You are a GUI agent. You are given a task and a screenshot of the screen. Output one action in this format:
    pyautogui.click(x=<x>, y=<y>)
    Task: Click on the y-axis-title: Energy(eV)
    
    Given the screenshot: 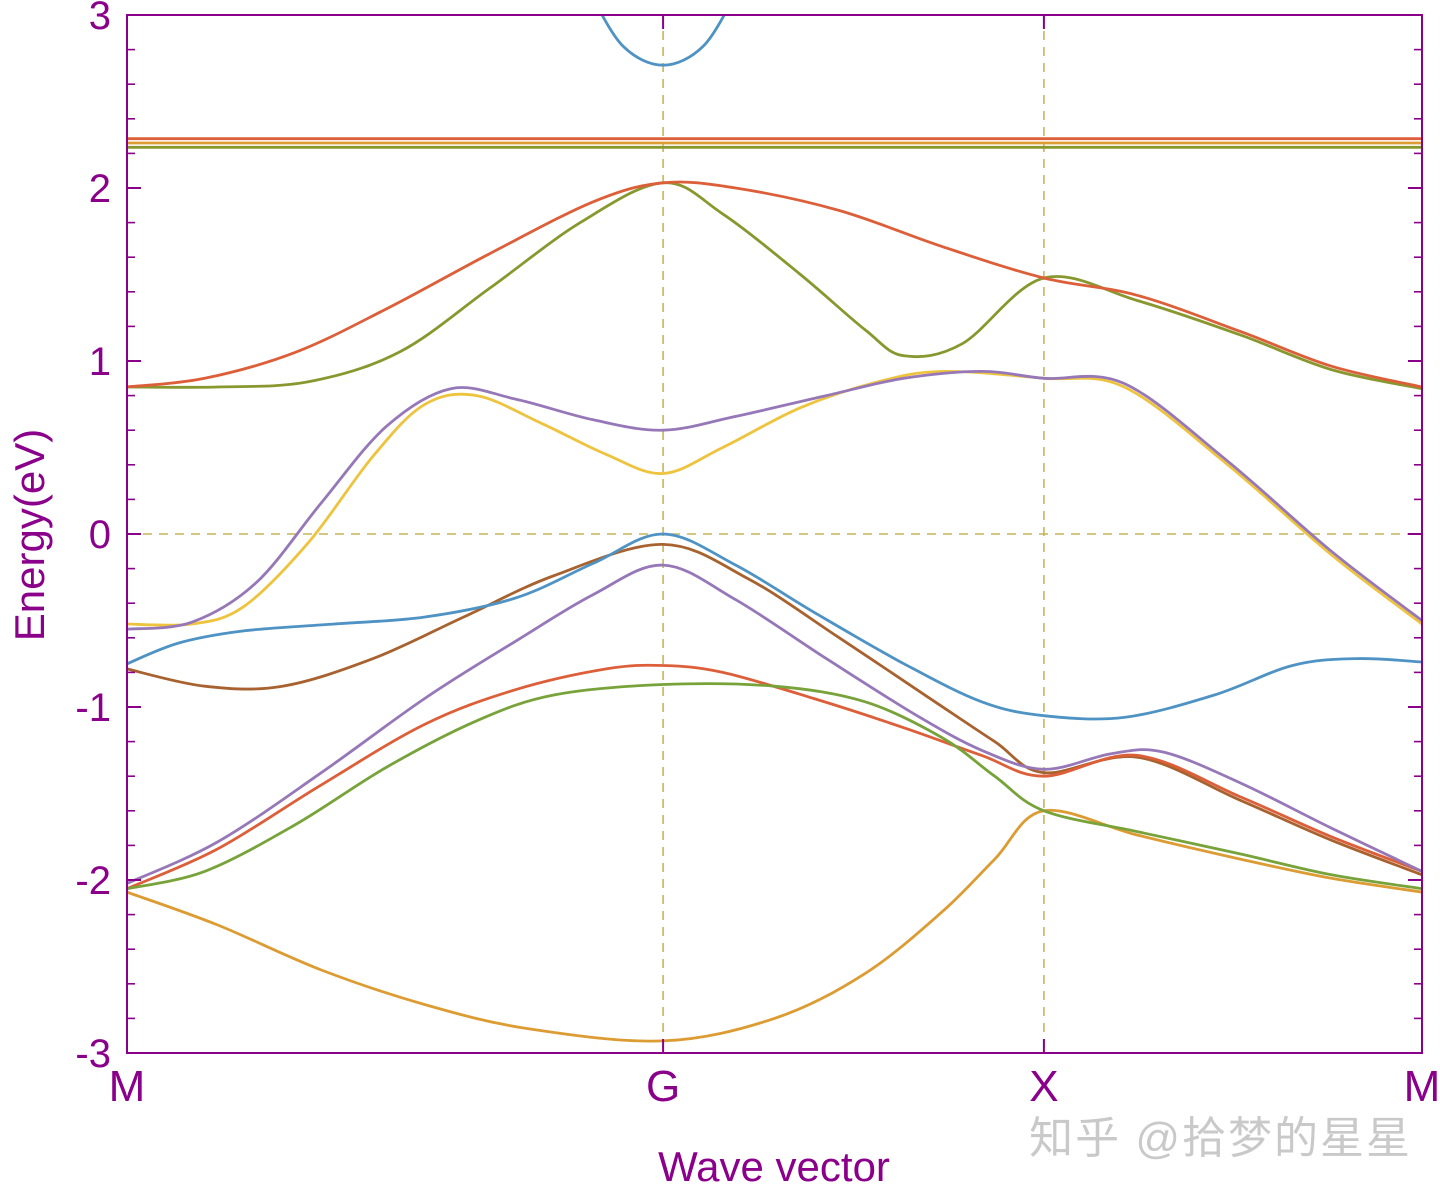 What is the action you would take?
    pyautogui.click(x=29, y=535)
    